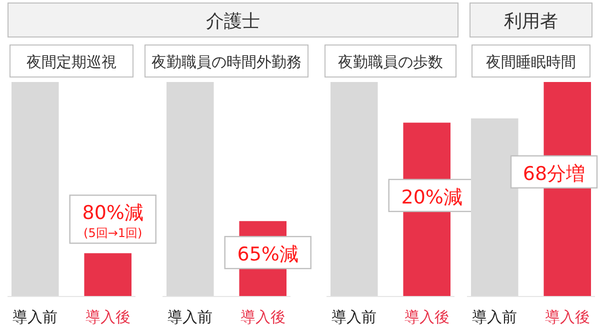 The height and width of the screenshot is (335, 600). What do you see at coordinates (531, 21) in the screenshot?
I see `text: 利用者` at bounding box center [531, 21].